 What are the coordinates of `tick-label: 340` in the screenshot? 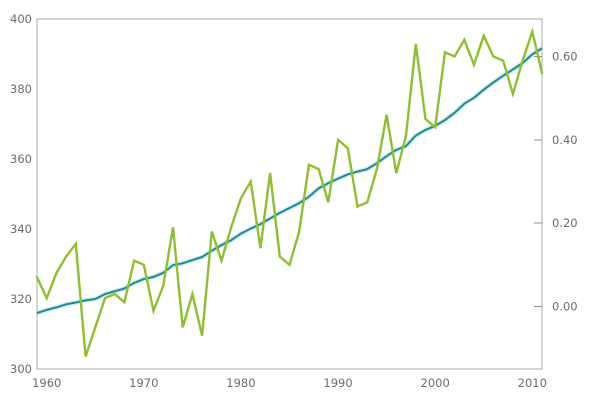 It's located at (21, 229).